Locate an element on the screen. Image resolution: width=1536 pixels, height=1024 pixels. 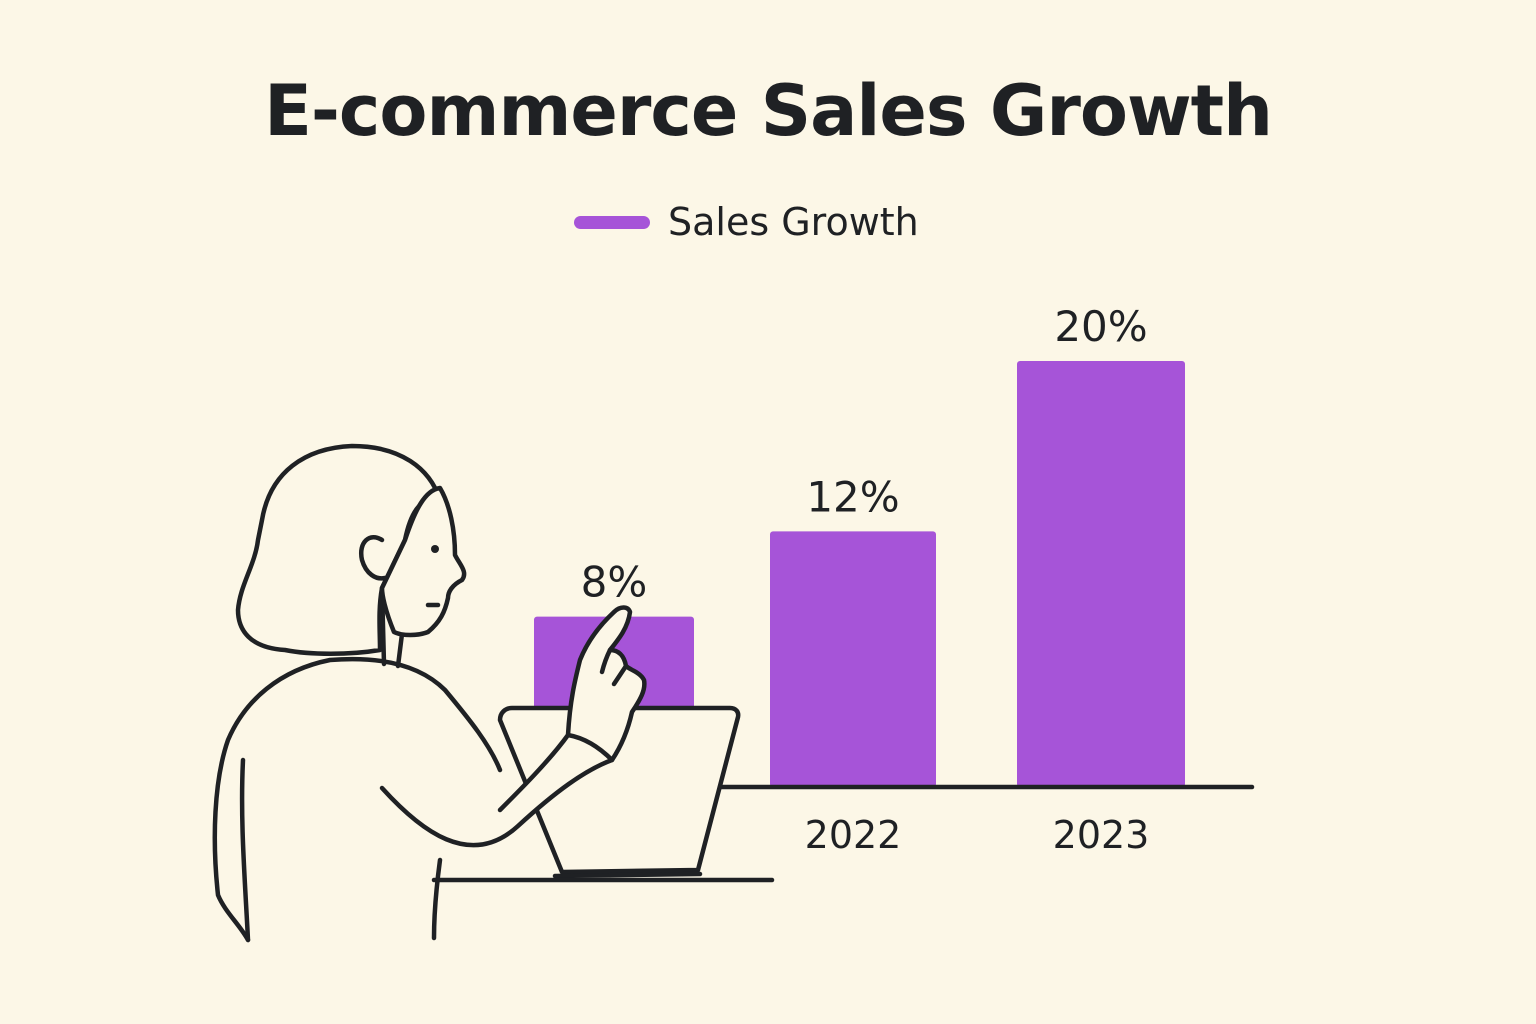
x-tick-label-2: 2022 is located at coordinates (853, 835).